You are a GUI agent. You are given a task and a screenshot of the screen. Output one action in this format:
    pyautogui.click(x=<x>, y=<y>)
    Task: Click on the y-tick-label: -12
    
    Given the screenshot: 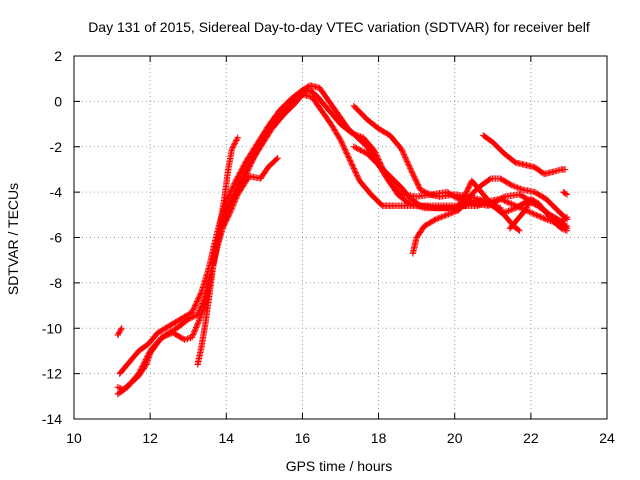 What is the action you would take?
    pyautogui.click(x=52, y=374)
    